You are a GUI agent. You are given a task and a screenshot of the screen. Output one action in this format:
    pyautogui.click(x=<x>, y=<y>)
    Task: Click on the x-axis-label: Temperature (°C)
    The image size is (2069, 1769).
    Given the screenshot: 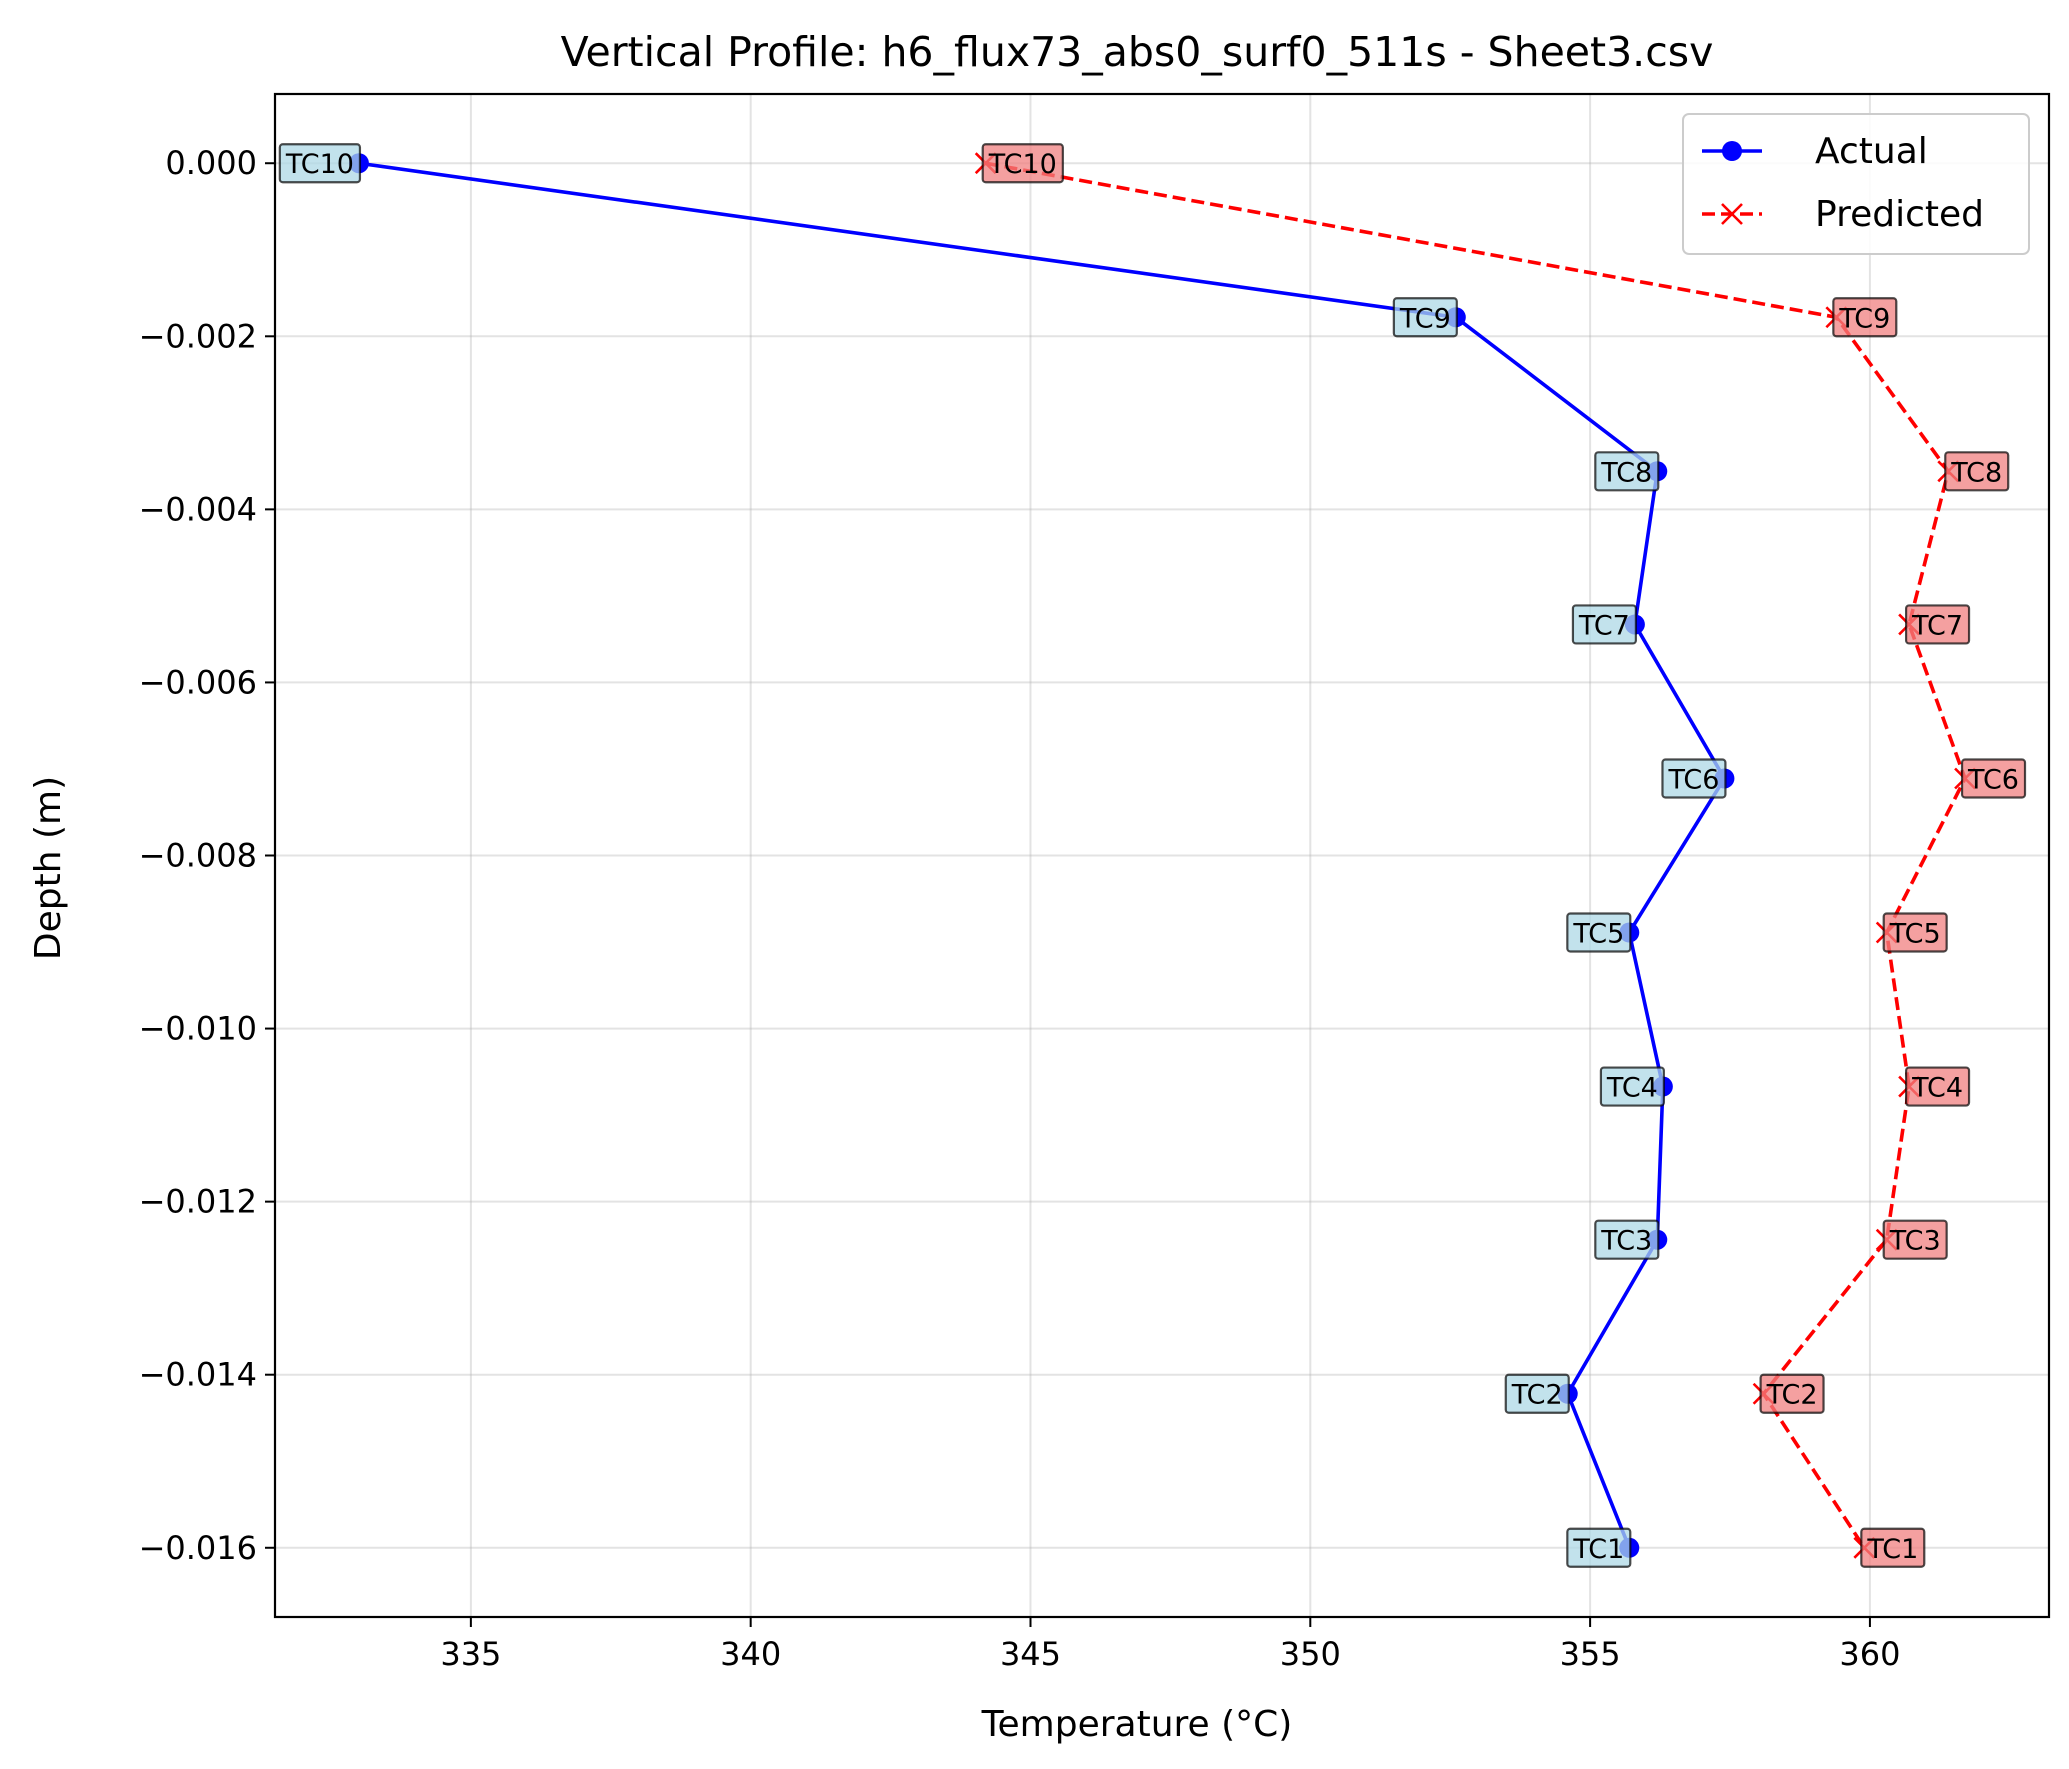 What is the action you would take?
    pyautogui.click(x=1137, y=1724)
    